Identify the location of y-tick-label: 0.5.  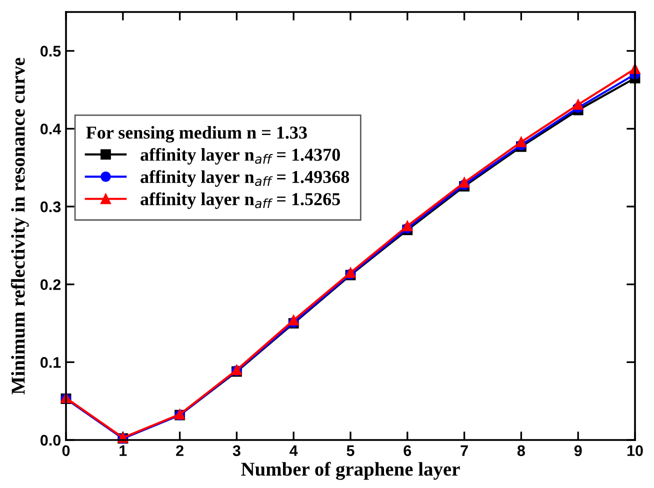
(50, 51).